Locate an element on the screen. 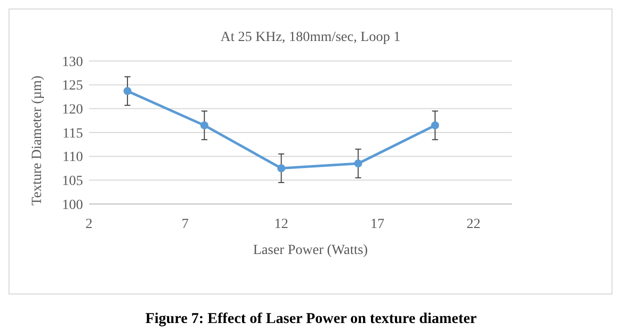  x-tick-label: 22 is located at coordinates (473, 224).